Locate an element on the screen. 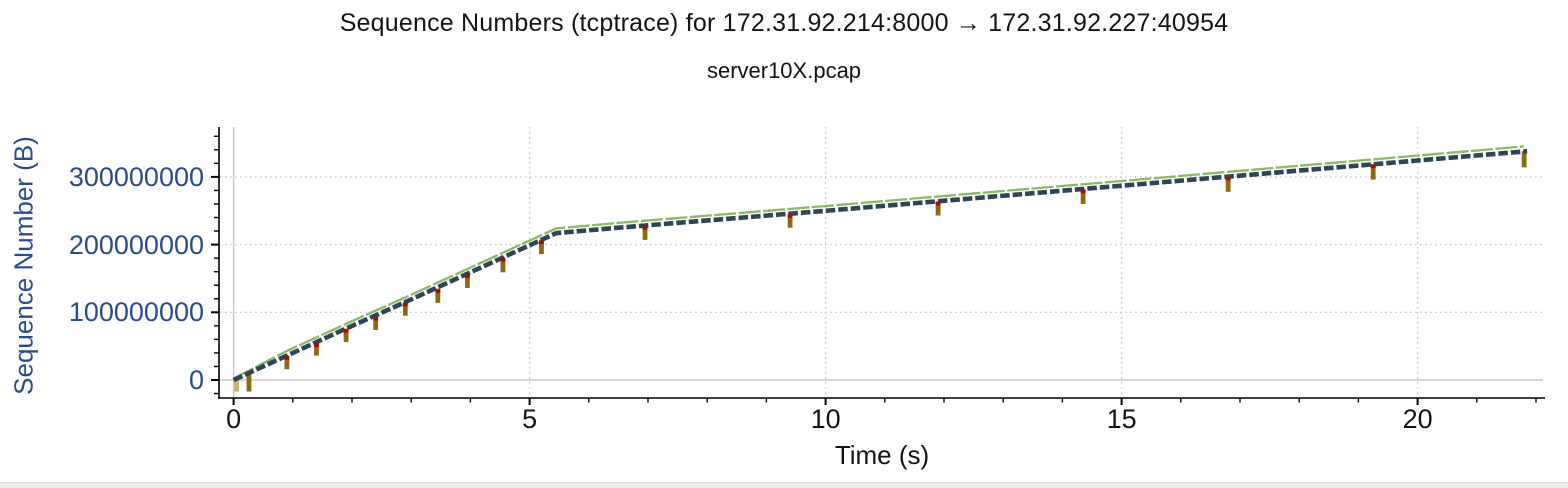  x-tick-label: 10 is located at coordinates (825, 419).